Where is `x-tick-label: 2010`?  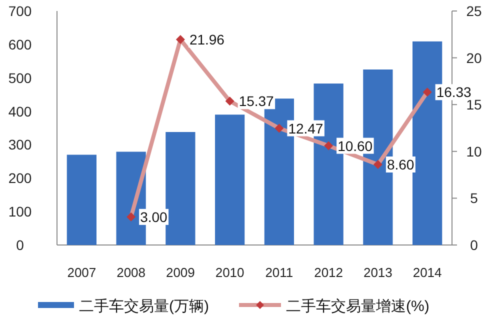
x-tick-label: 2010 is located at coordinates (229, 272).